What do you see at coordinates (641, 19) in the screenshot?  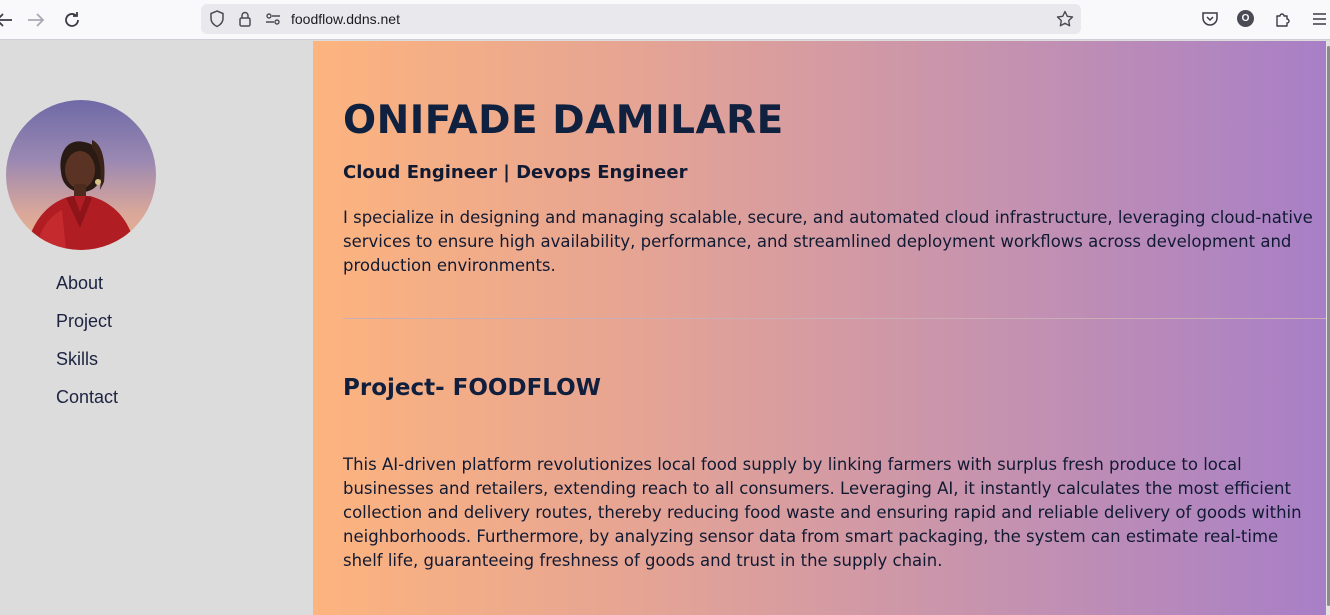 I see `address-bar: foodflow.ddns.net` at bounding box center [641, 19].